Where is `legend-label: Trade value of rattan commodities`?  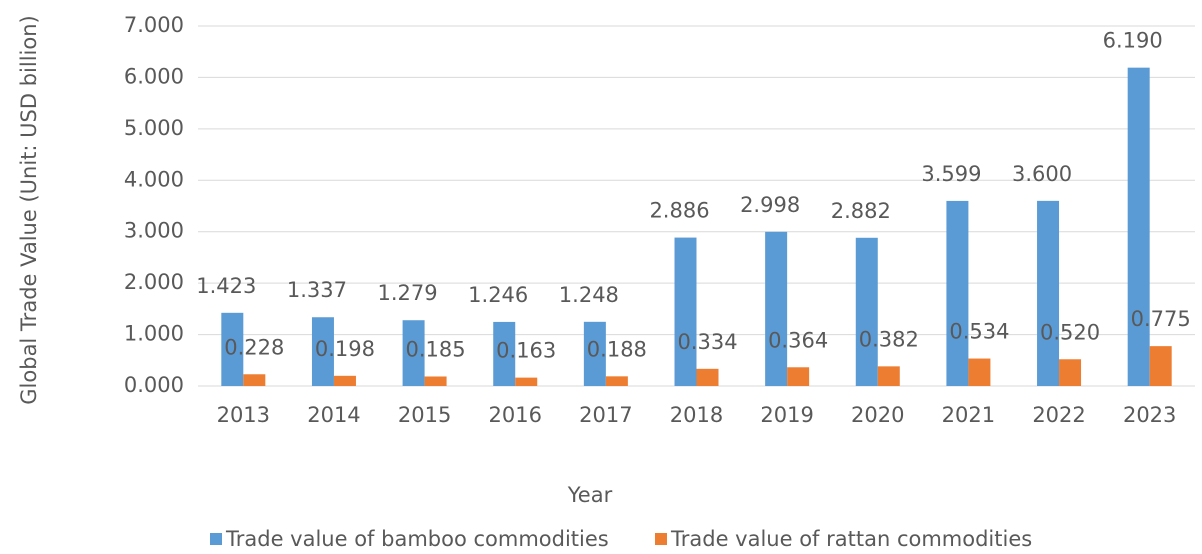 legend-label: Trade value of rattan commodities is located at coordinates (851, 539).